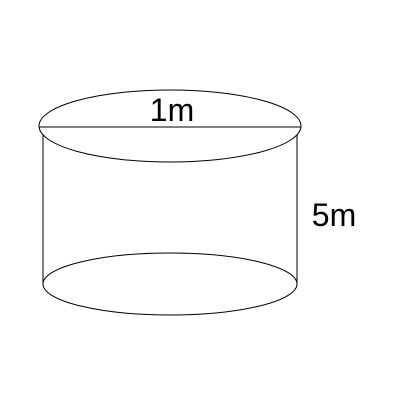 This screenshot has width=400, height=400. I want to click on height-label: 5m, so click(334, 215).